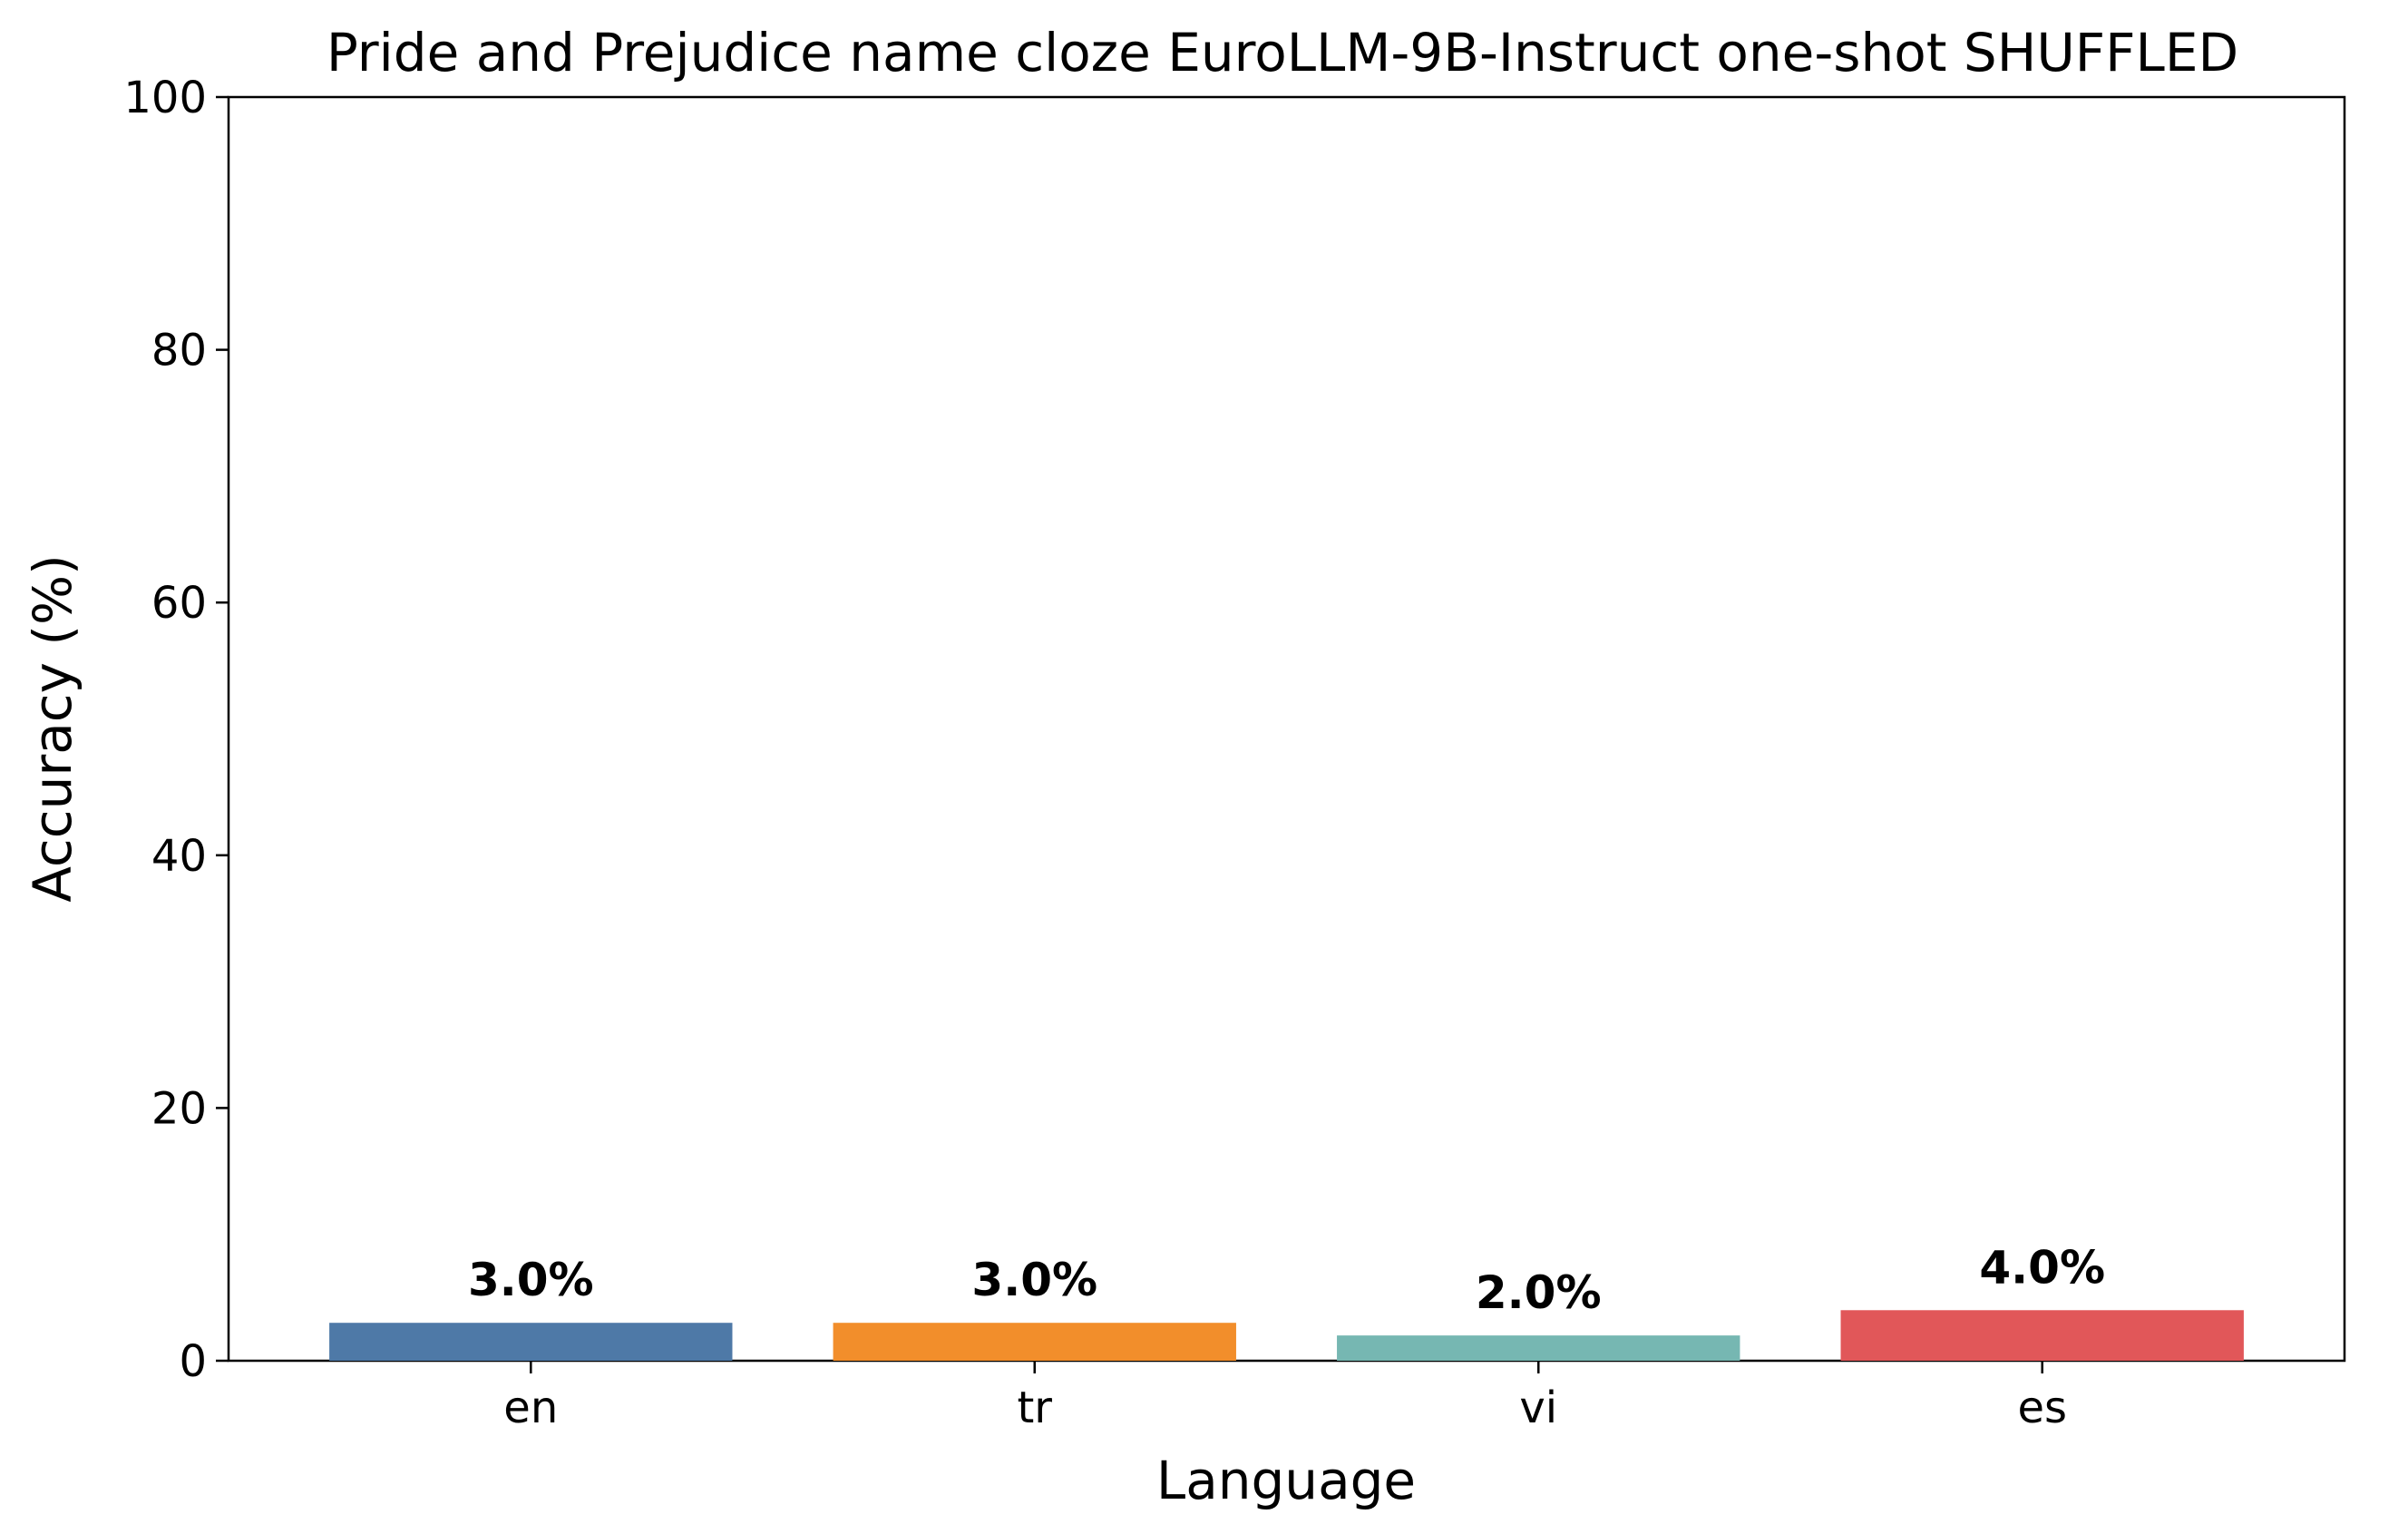 The width and height of the screenshot is (2408, 1534). What do you see at coordinates (530, 1408) in the screenshot?
I see `x-tick-label-en: en` at bounding box center [530, 1408].